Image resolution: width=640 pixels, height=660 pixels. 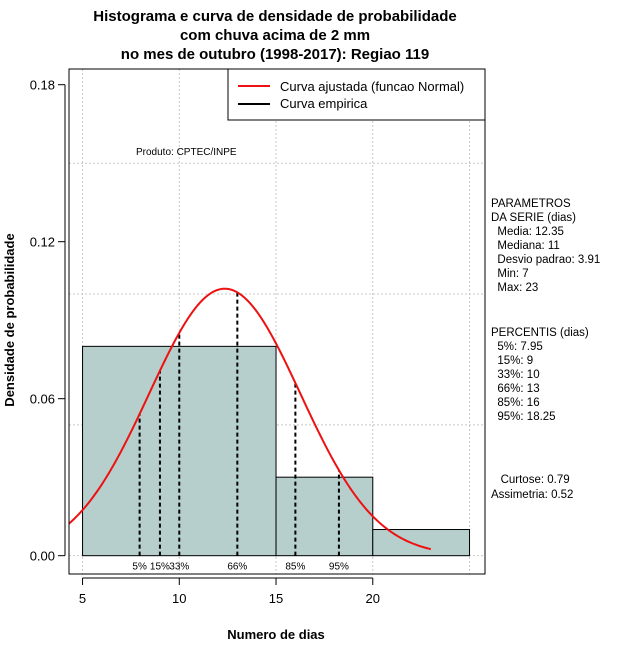 What do you see at coordinates (533, 218) in the screenshot?
I see `parametros-line: DA SERIE (dias)` at bounding box center [533, 218].